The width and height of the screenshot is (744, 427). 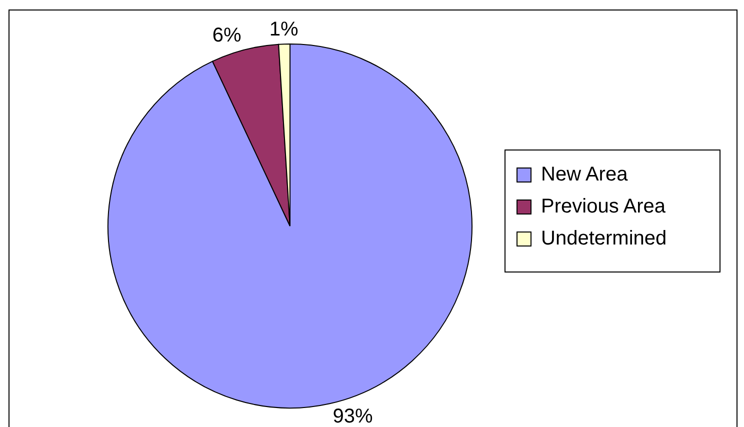 I want to click on data-label: 6%, so click(x=227, y=35).